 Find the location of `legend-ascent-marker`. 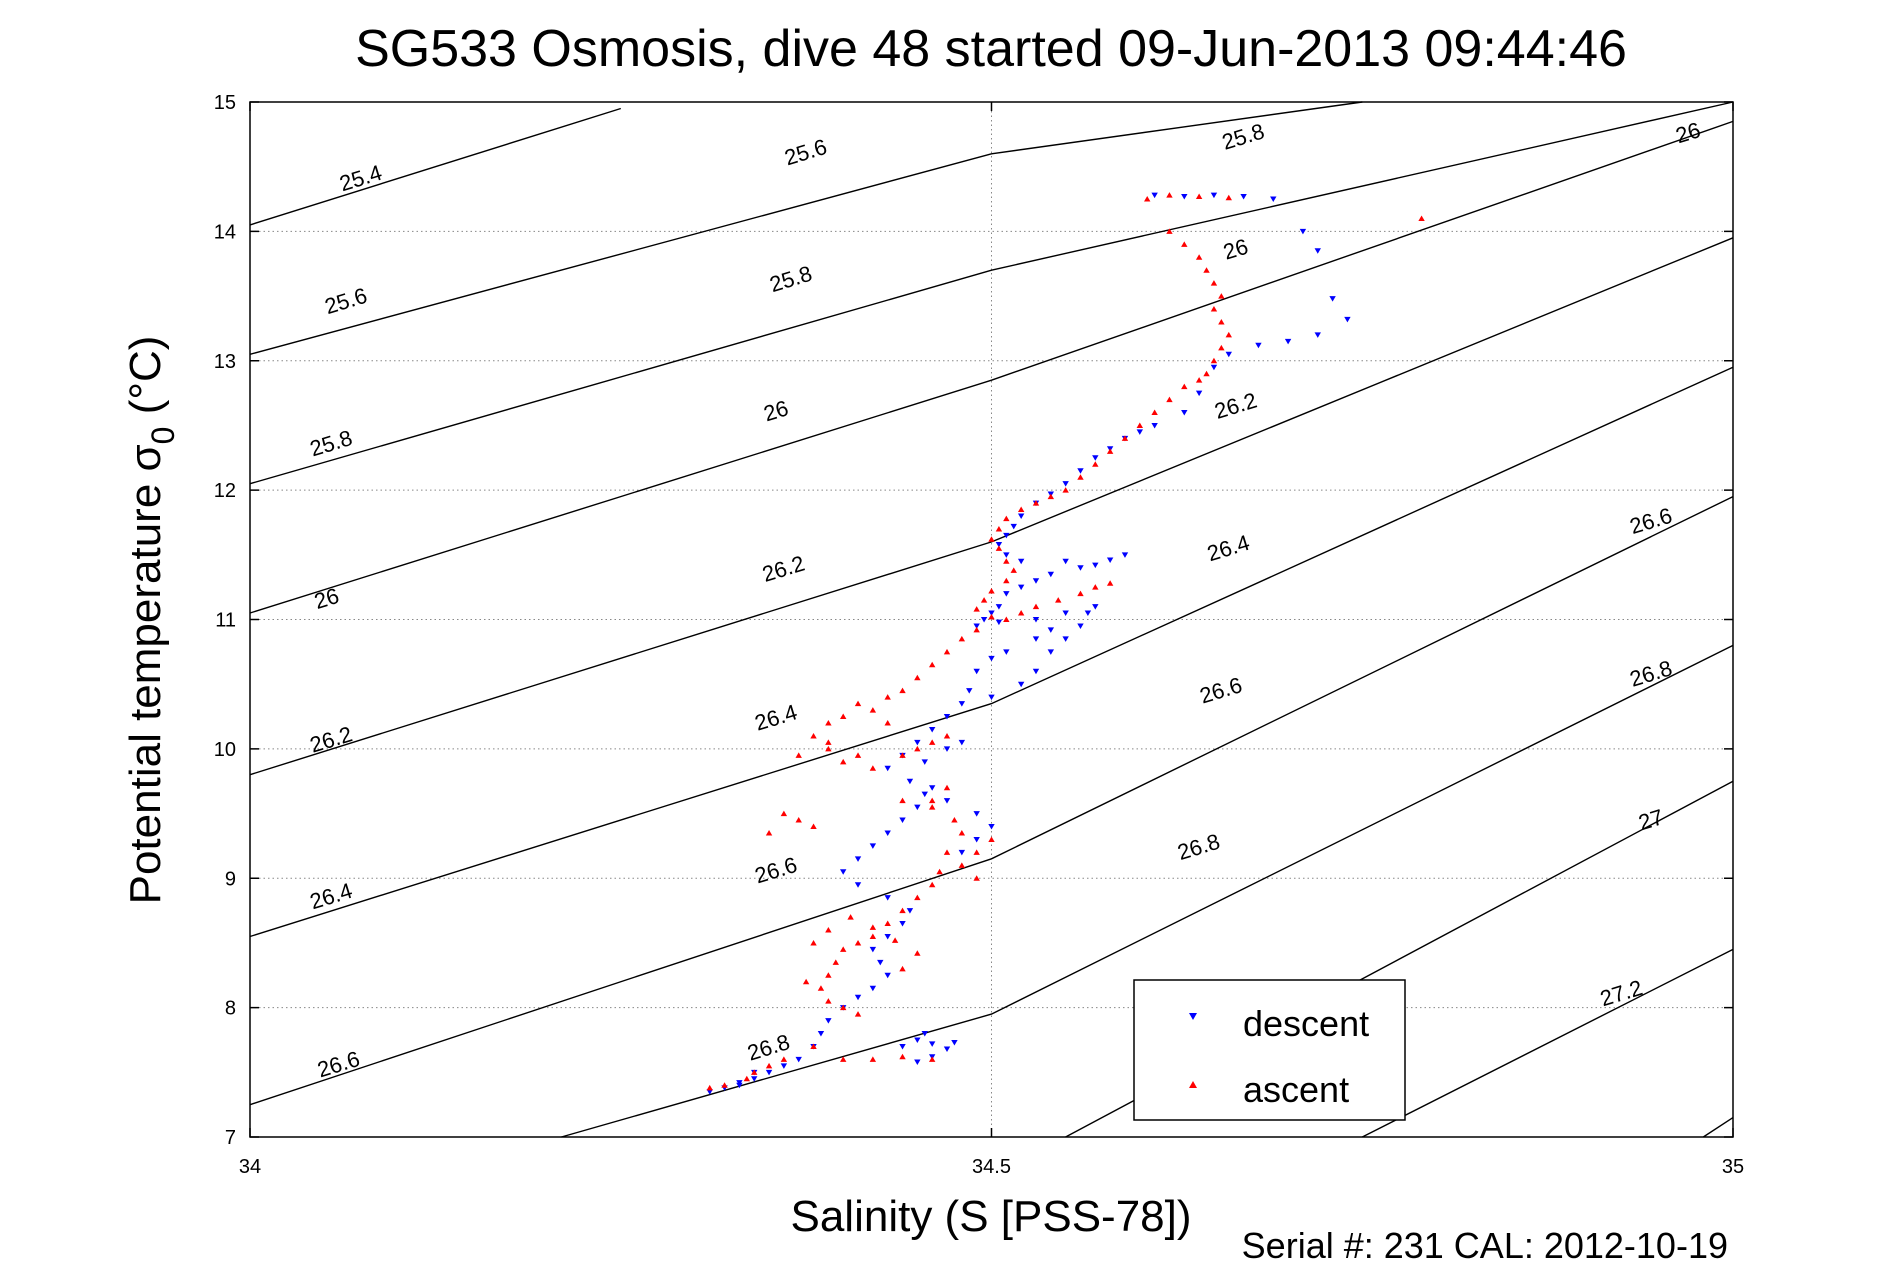

legend-ascent-marker is located at coordinates (1193, 1084).